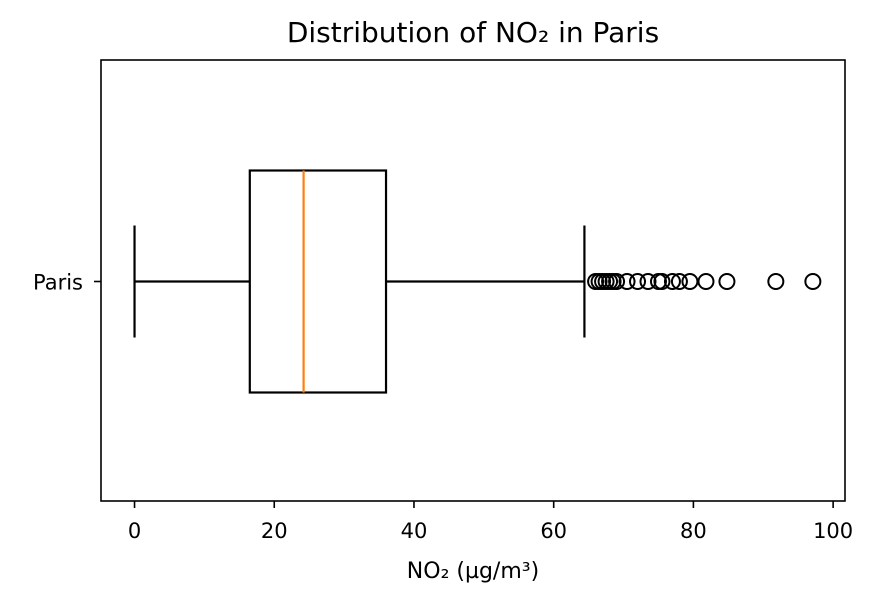  Describe the element at coordinates (318, 281) in the screenshot. I see `box-iqr` at that location.